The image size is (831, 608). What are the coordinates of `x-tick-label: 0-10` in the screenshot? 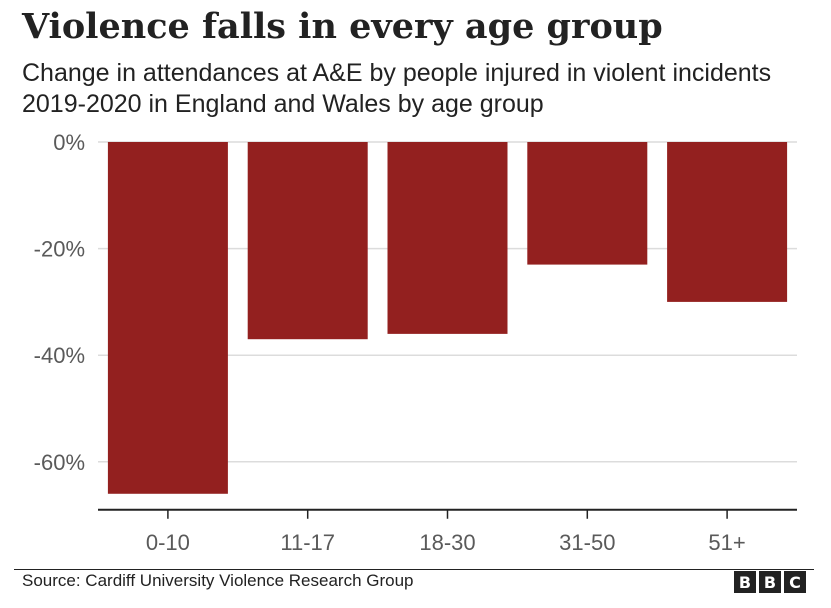 It's located at (168, 542).